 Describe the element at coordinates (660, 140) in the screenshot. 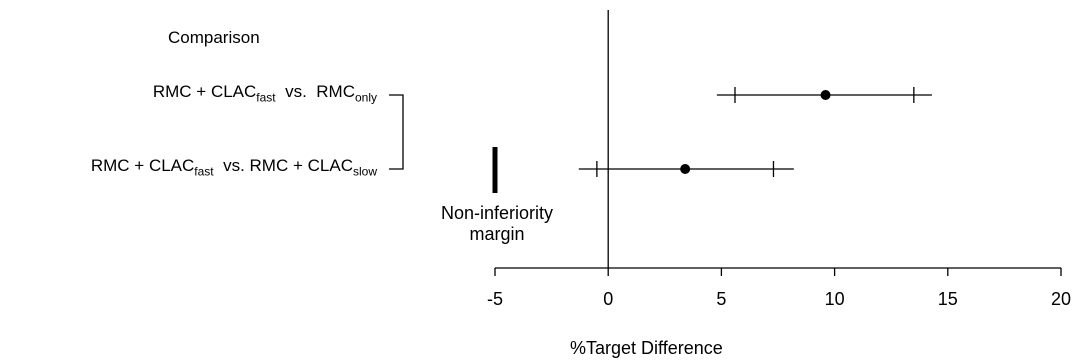

I see `plot-marks` at that location.